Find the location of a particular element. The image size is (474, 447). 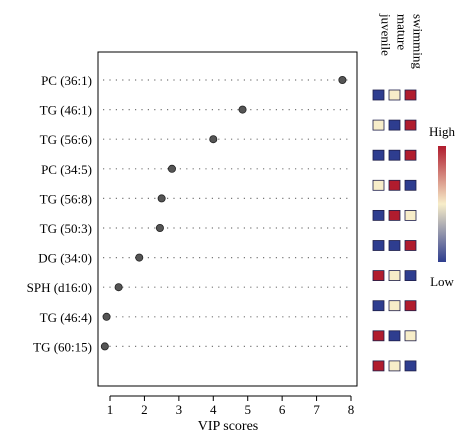

colorbar is located at coordinates (442, 204).